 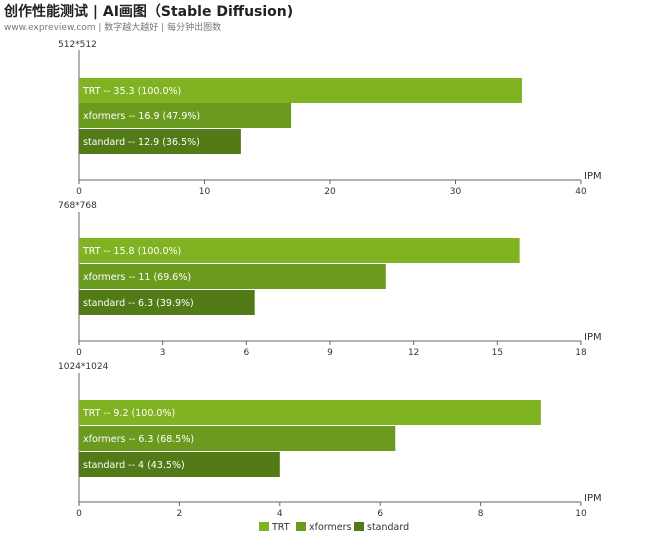 I want to click on x-tick-label-2-5: 10, so click(x=581, y=514).